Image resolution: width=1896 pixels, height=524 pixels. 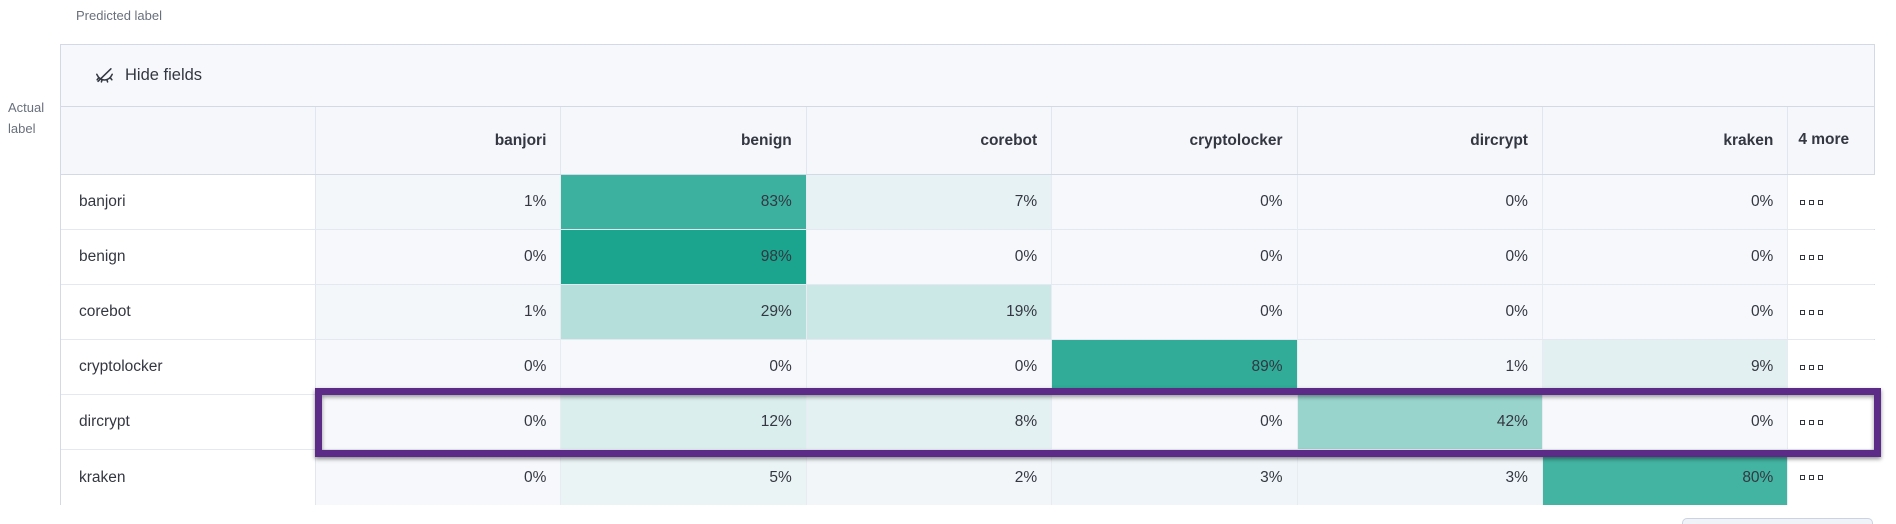 I want to click on table-row-dircrypt: dircrypt 0% 12% 8% 0% 42% 0%, so click(x=968, y=422).